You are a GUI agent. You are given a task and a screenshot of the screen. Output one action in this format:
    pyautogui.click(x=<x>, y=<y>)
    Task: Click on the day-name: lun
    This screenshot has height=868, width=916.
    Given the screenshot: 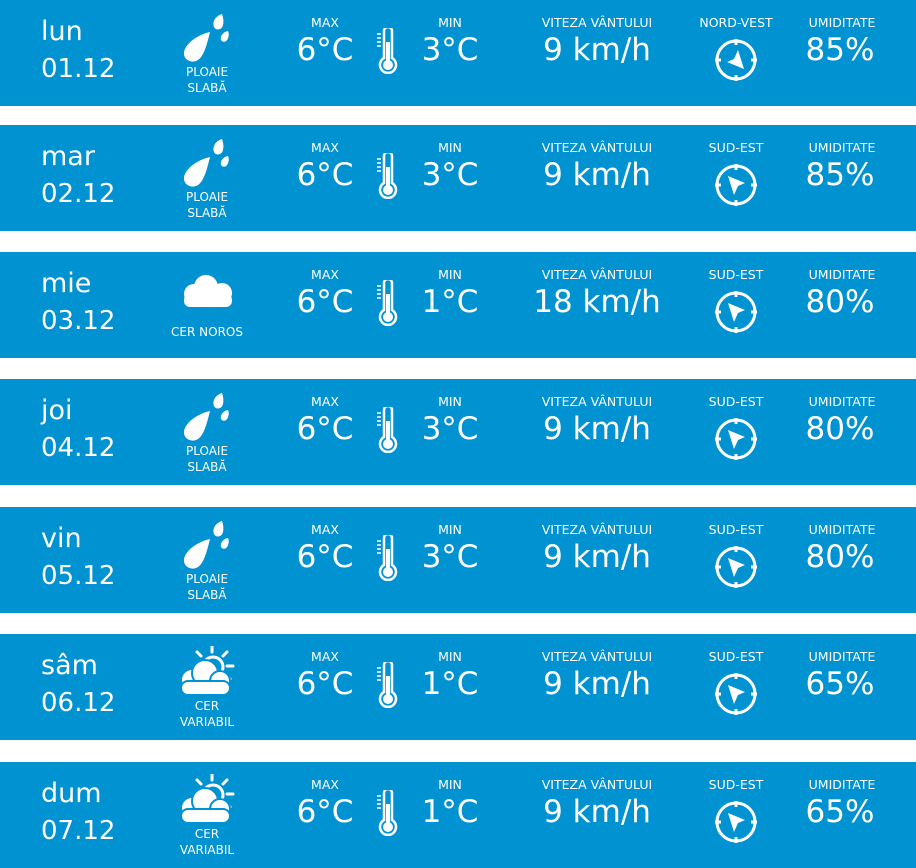 What is the action you would take?
    pyautogui.click(x=62, y=31)
    